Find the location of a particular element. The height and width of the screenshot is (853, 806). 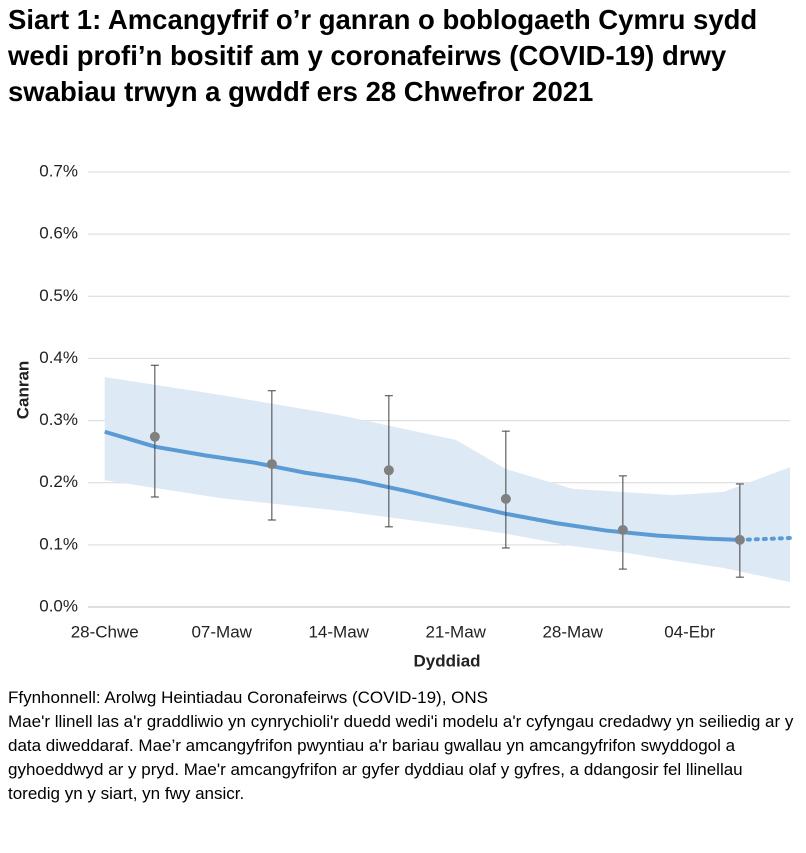

y-tick-label: 0.0% is located at coordinates (58, 605).